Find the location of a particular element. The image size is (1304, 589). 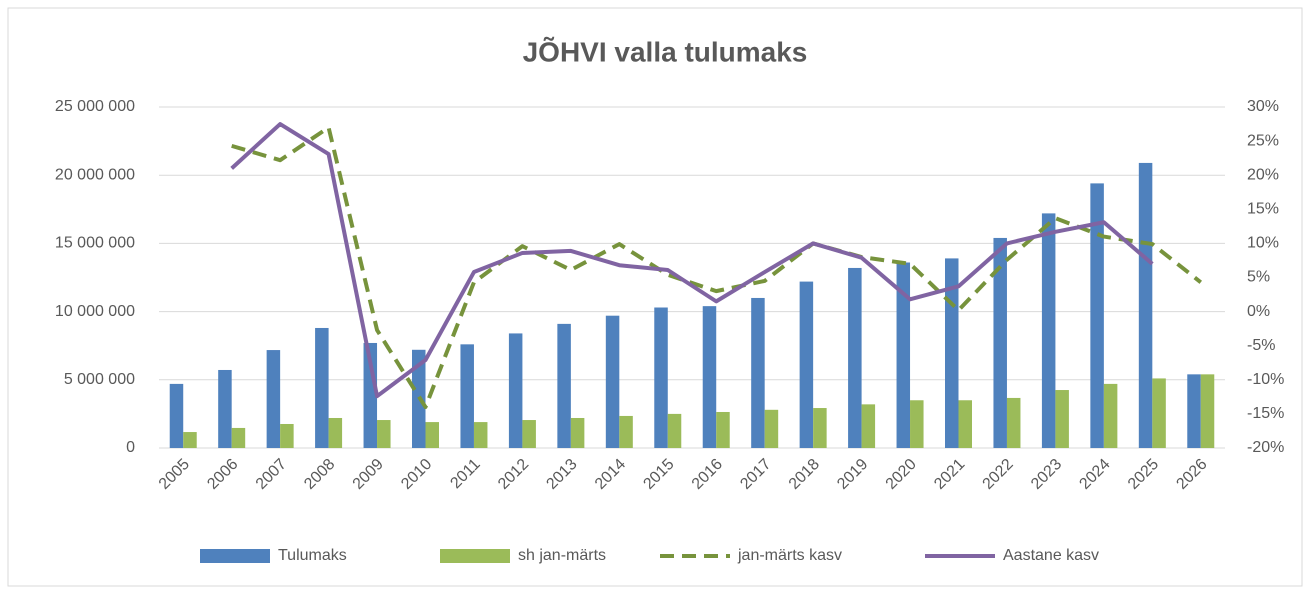

y2-tick-label: -10% is located at coordinates (1265, 379).